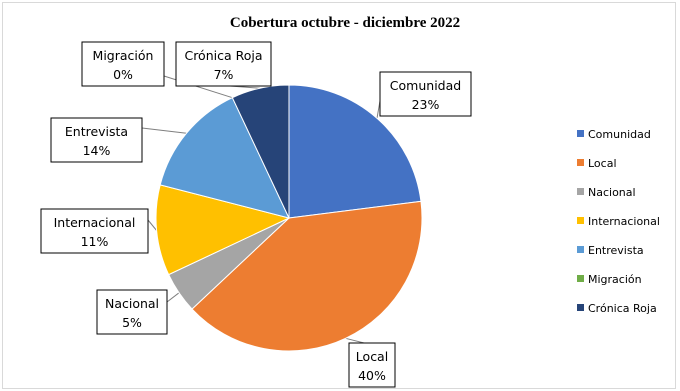 Image resolution: width=680 pixels, height=391 pixels. What do you see at coordinates (123, 55) in the screenshot?
I see `callout-label-migracion: Migración` at bounding box center [123, 55].